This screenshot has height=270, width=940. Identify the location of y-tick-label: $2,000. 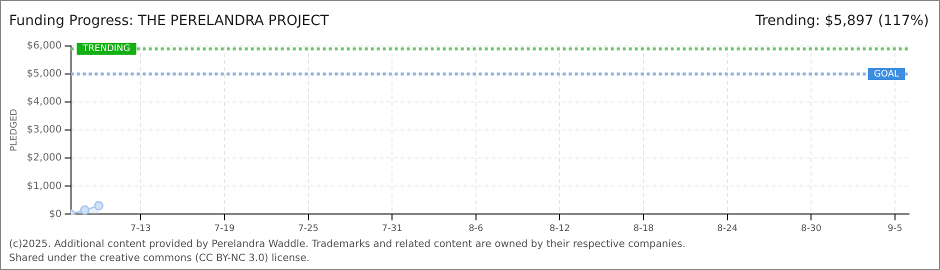
(44, 158).